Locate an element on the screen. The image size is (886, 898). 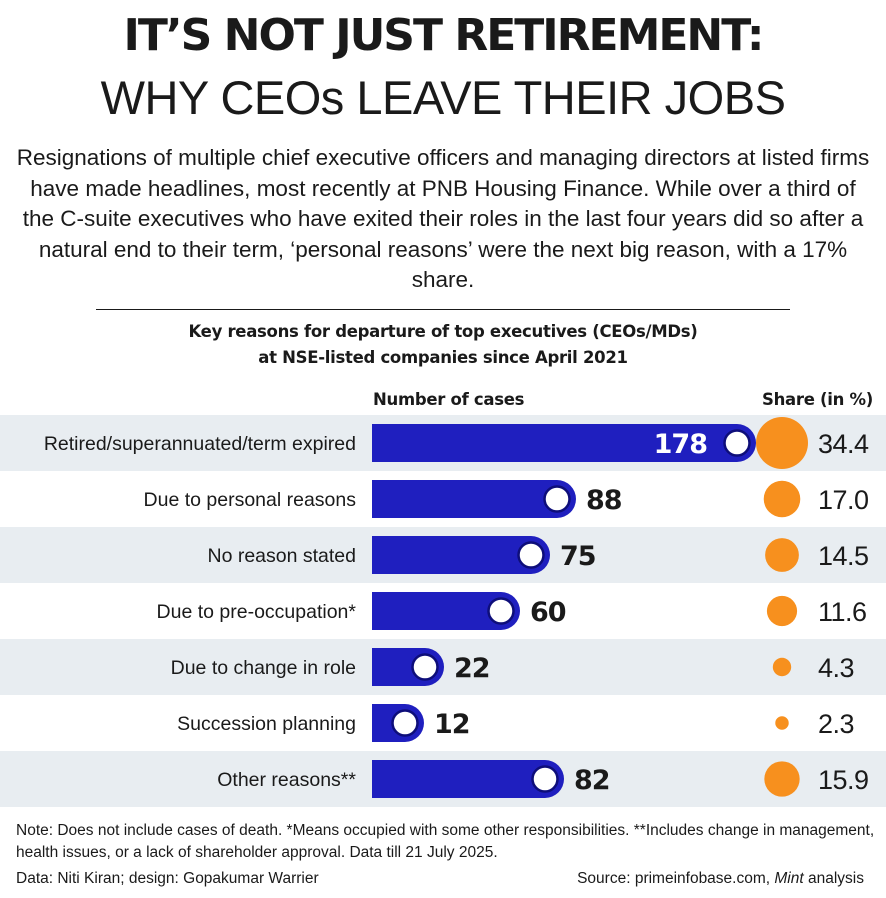
chart-title-line-2: at NSE-listed companies since April 2021 is located at coordinates (443, 357).